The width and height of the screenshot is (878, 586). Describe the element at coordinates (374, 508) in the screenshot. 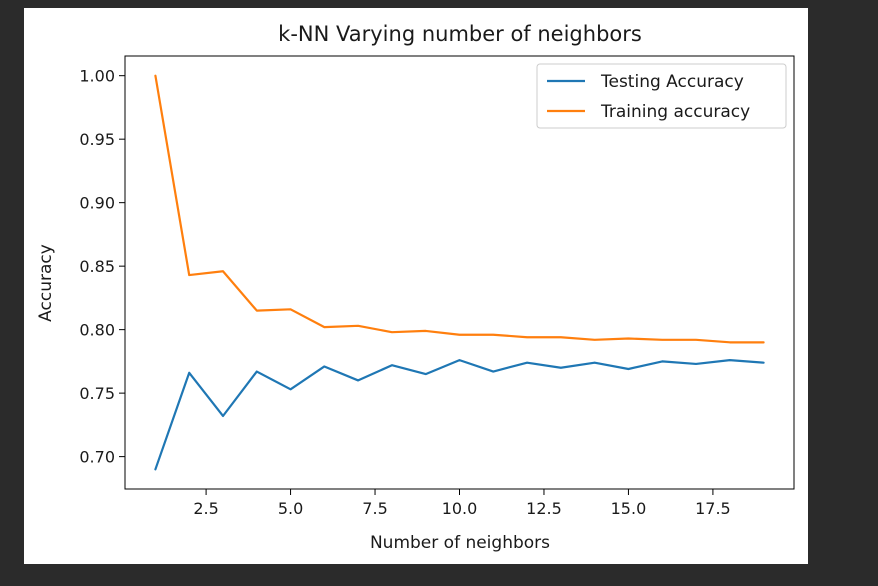

I see `x-tick-label: 7.5` at that location.